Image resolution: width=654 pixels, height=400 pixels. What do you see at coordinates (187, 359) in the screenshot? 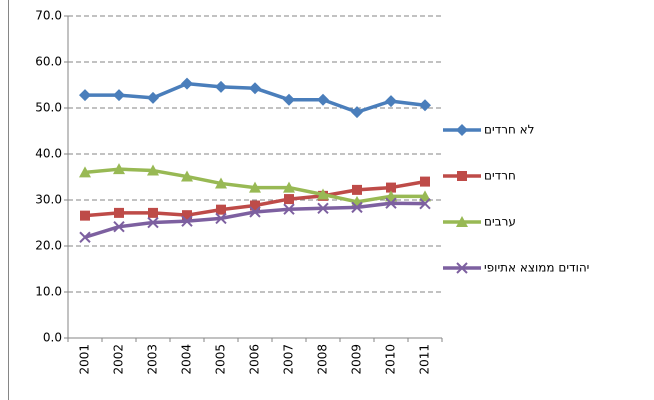
I see `x-tick-label: 2004` at bounding box center [187, 359].